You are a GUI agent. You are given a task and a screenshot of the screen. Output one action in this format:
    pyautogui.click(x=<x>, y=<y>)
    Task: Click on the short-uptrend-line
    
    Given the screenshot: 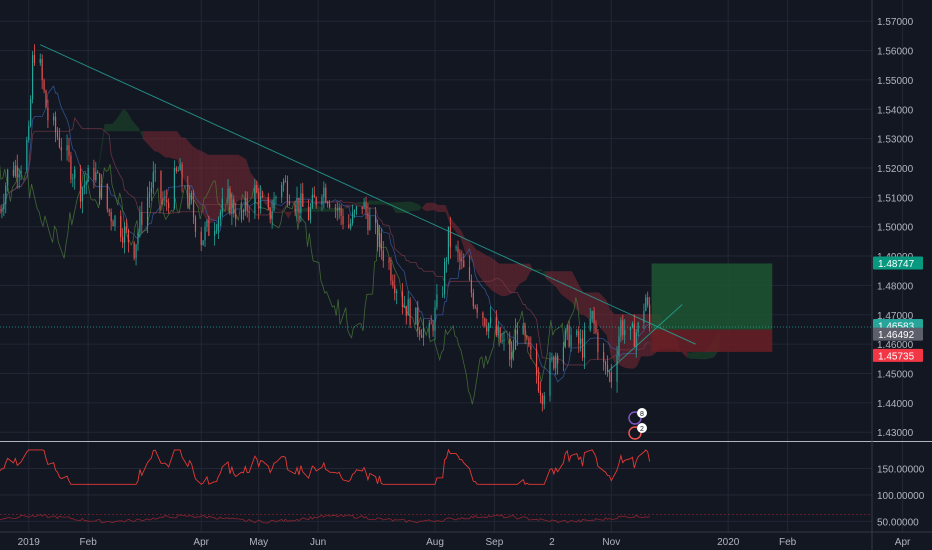 What is the action you would take?
    pyautogui.click(x=645, y=338)
    